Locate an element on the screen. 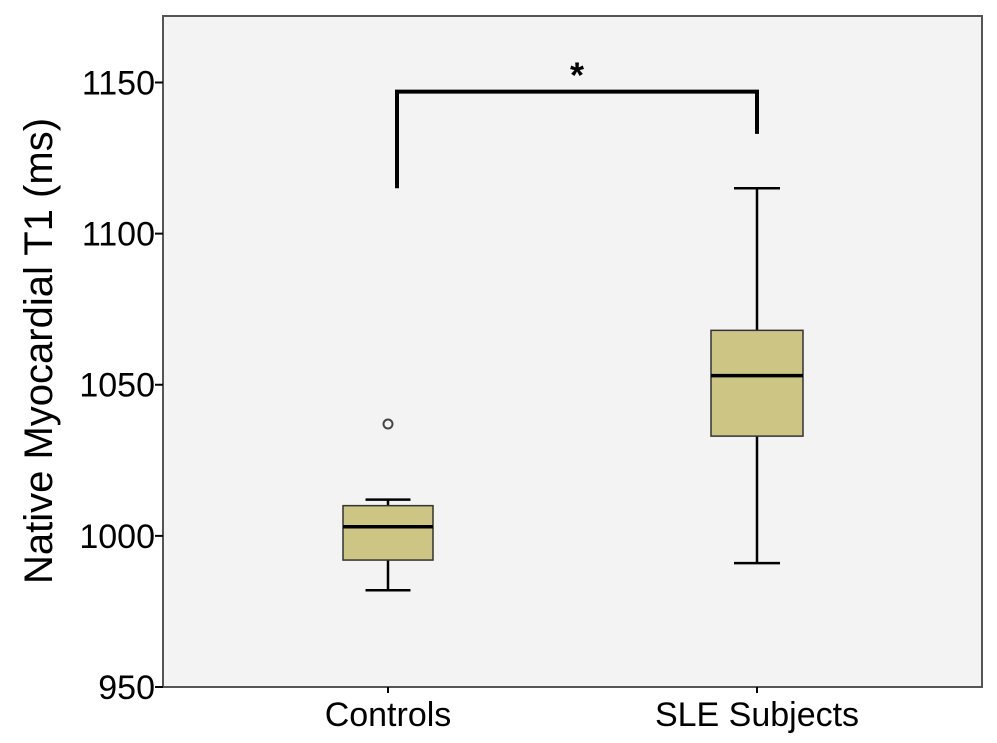 This screenshot has height=743, width=997. box-sle-subjects is located at coordinates (757, 376).